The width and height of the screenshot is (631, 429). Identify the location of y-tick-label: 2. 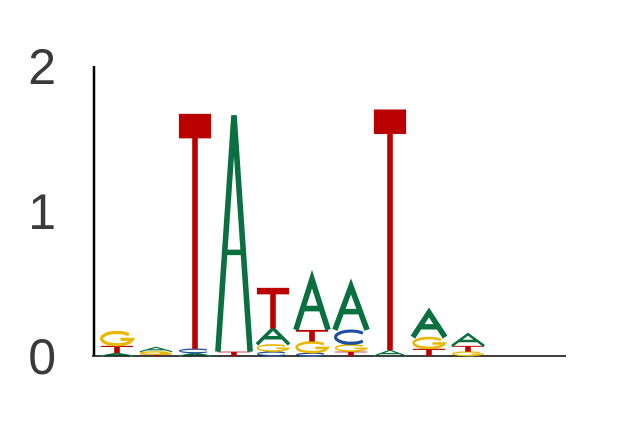
(42, 67).